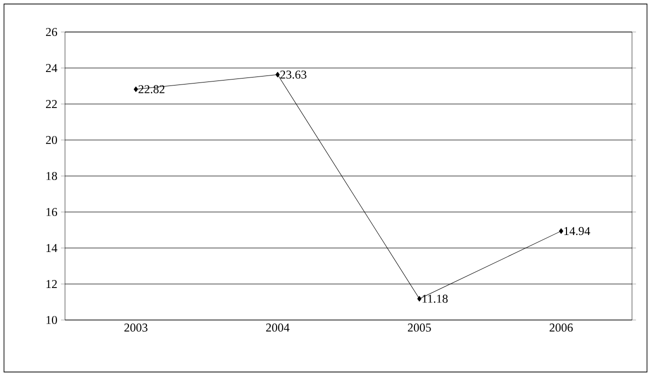 The width and height of the screenshot is (653, 378). I want to click on x-tick-label: 2006, so click(561, 328).